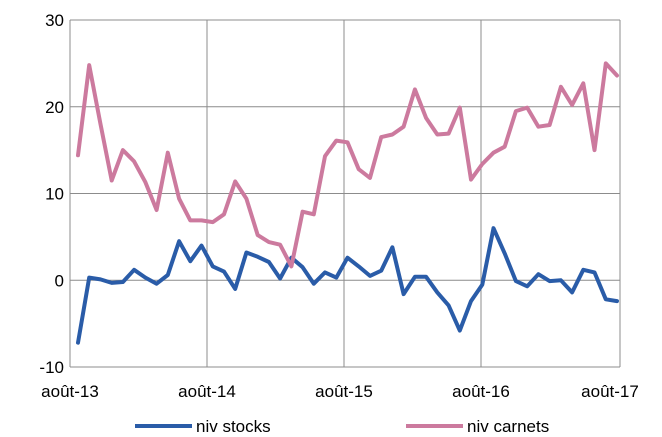  What do you see at coordinates (70, 391) in the screenshot?
I see `x-tick-label: août-13` at bounding box center [70, 391].